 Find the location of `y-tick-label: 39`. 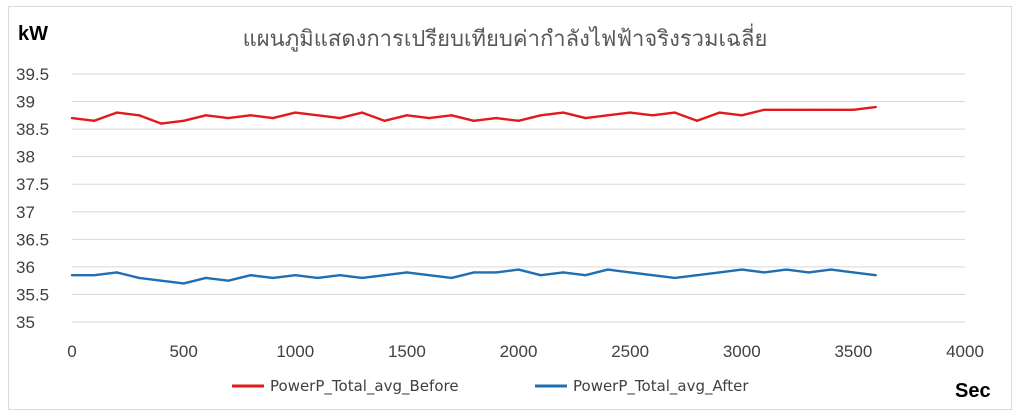

y-tick-label: 39 is located at coordinates (25, 102).